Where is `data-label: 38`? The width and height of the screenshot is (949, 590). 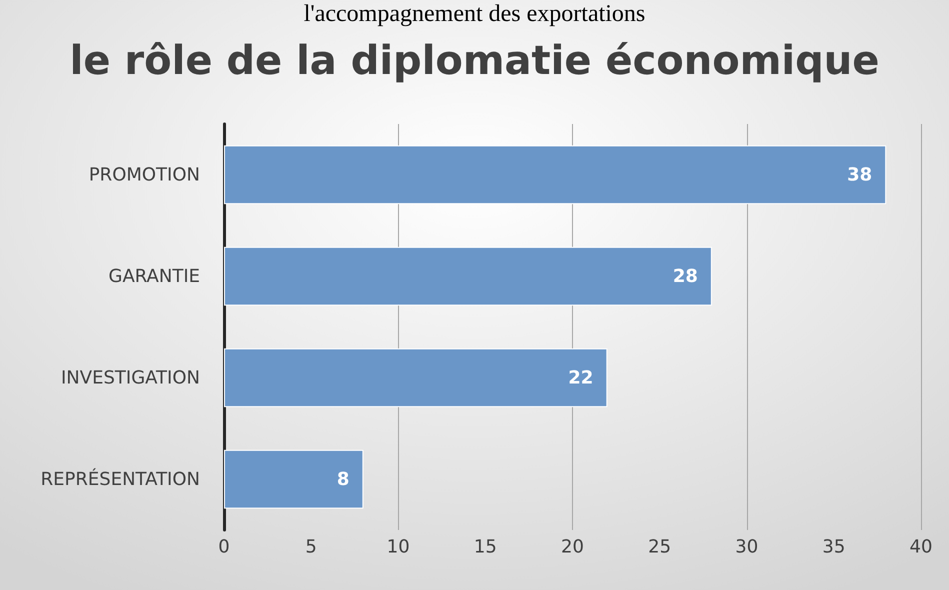 data-label: 38 is located at coordinates (859, 175).